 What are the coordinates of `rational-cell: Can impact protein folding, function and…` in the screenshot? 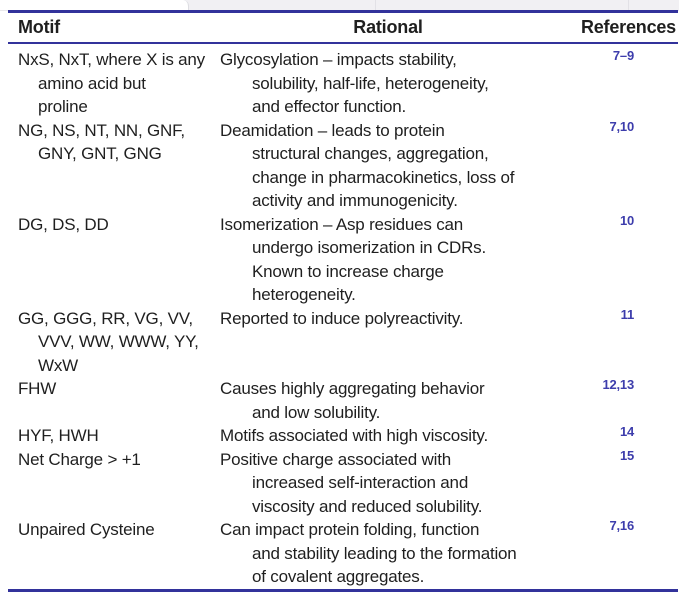 It's located at (368, 553).